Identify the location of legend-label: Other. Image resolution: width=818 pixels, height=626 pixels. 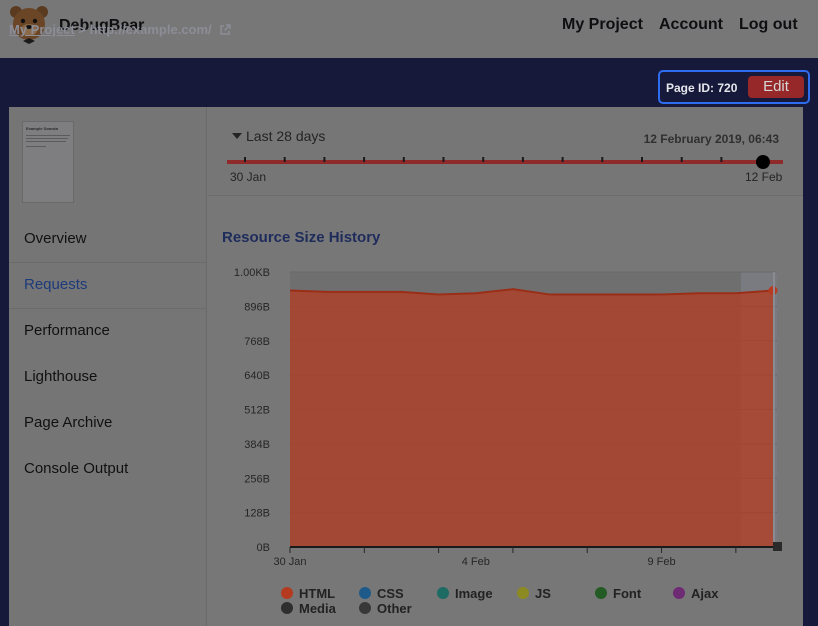
(394, 608).